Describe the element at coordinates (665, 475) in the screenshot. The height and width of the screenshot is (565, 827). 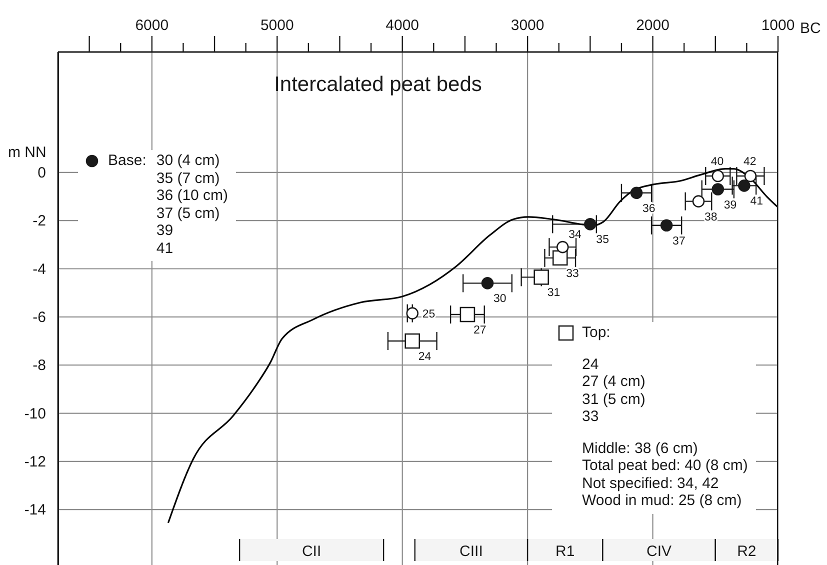
I see `annotation: Middle: 38 (6 cm) Total peat bed: 40 (8 cm) Not specified: 34, 42 Wood in mud: 25 (8 cm)` at that location.